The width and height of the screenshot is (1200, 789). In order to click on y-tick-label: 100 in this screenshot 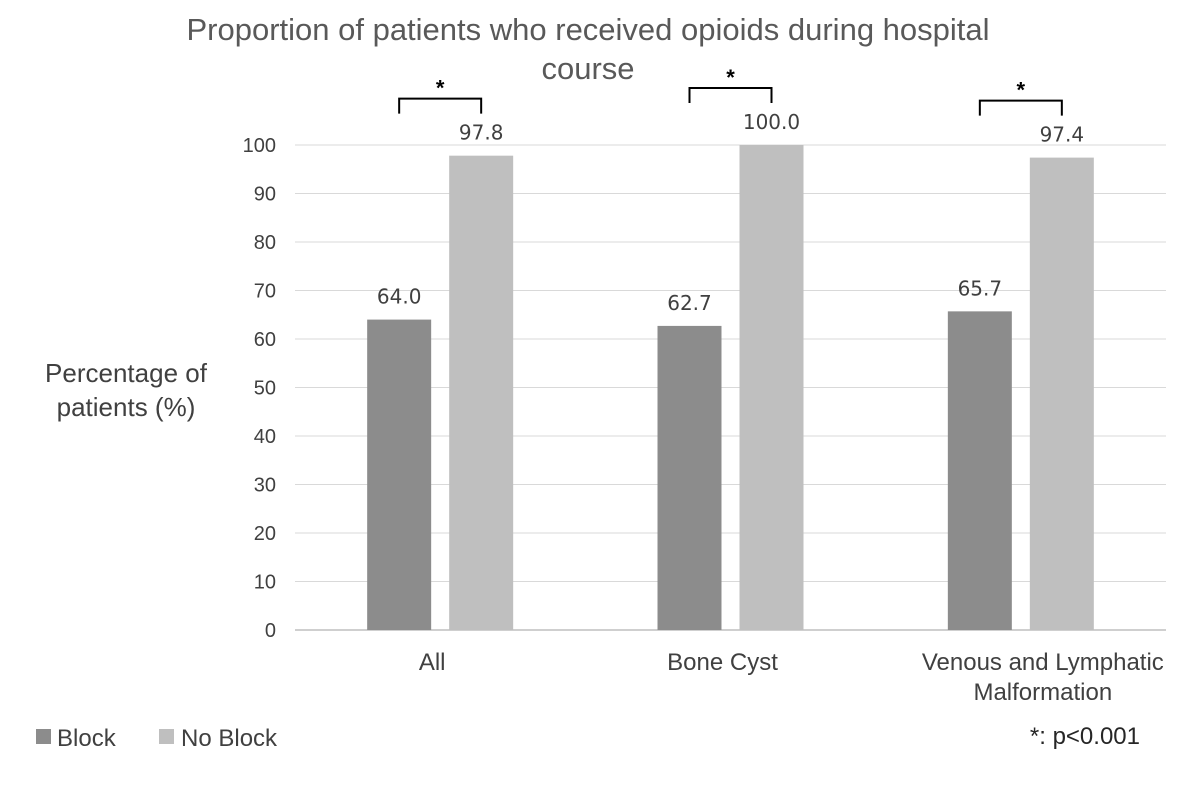, I will do `click(259, 146)`.